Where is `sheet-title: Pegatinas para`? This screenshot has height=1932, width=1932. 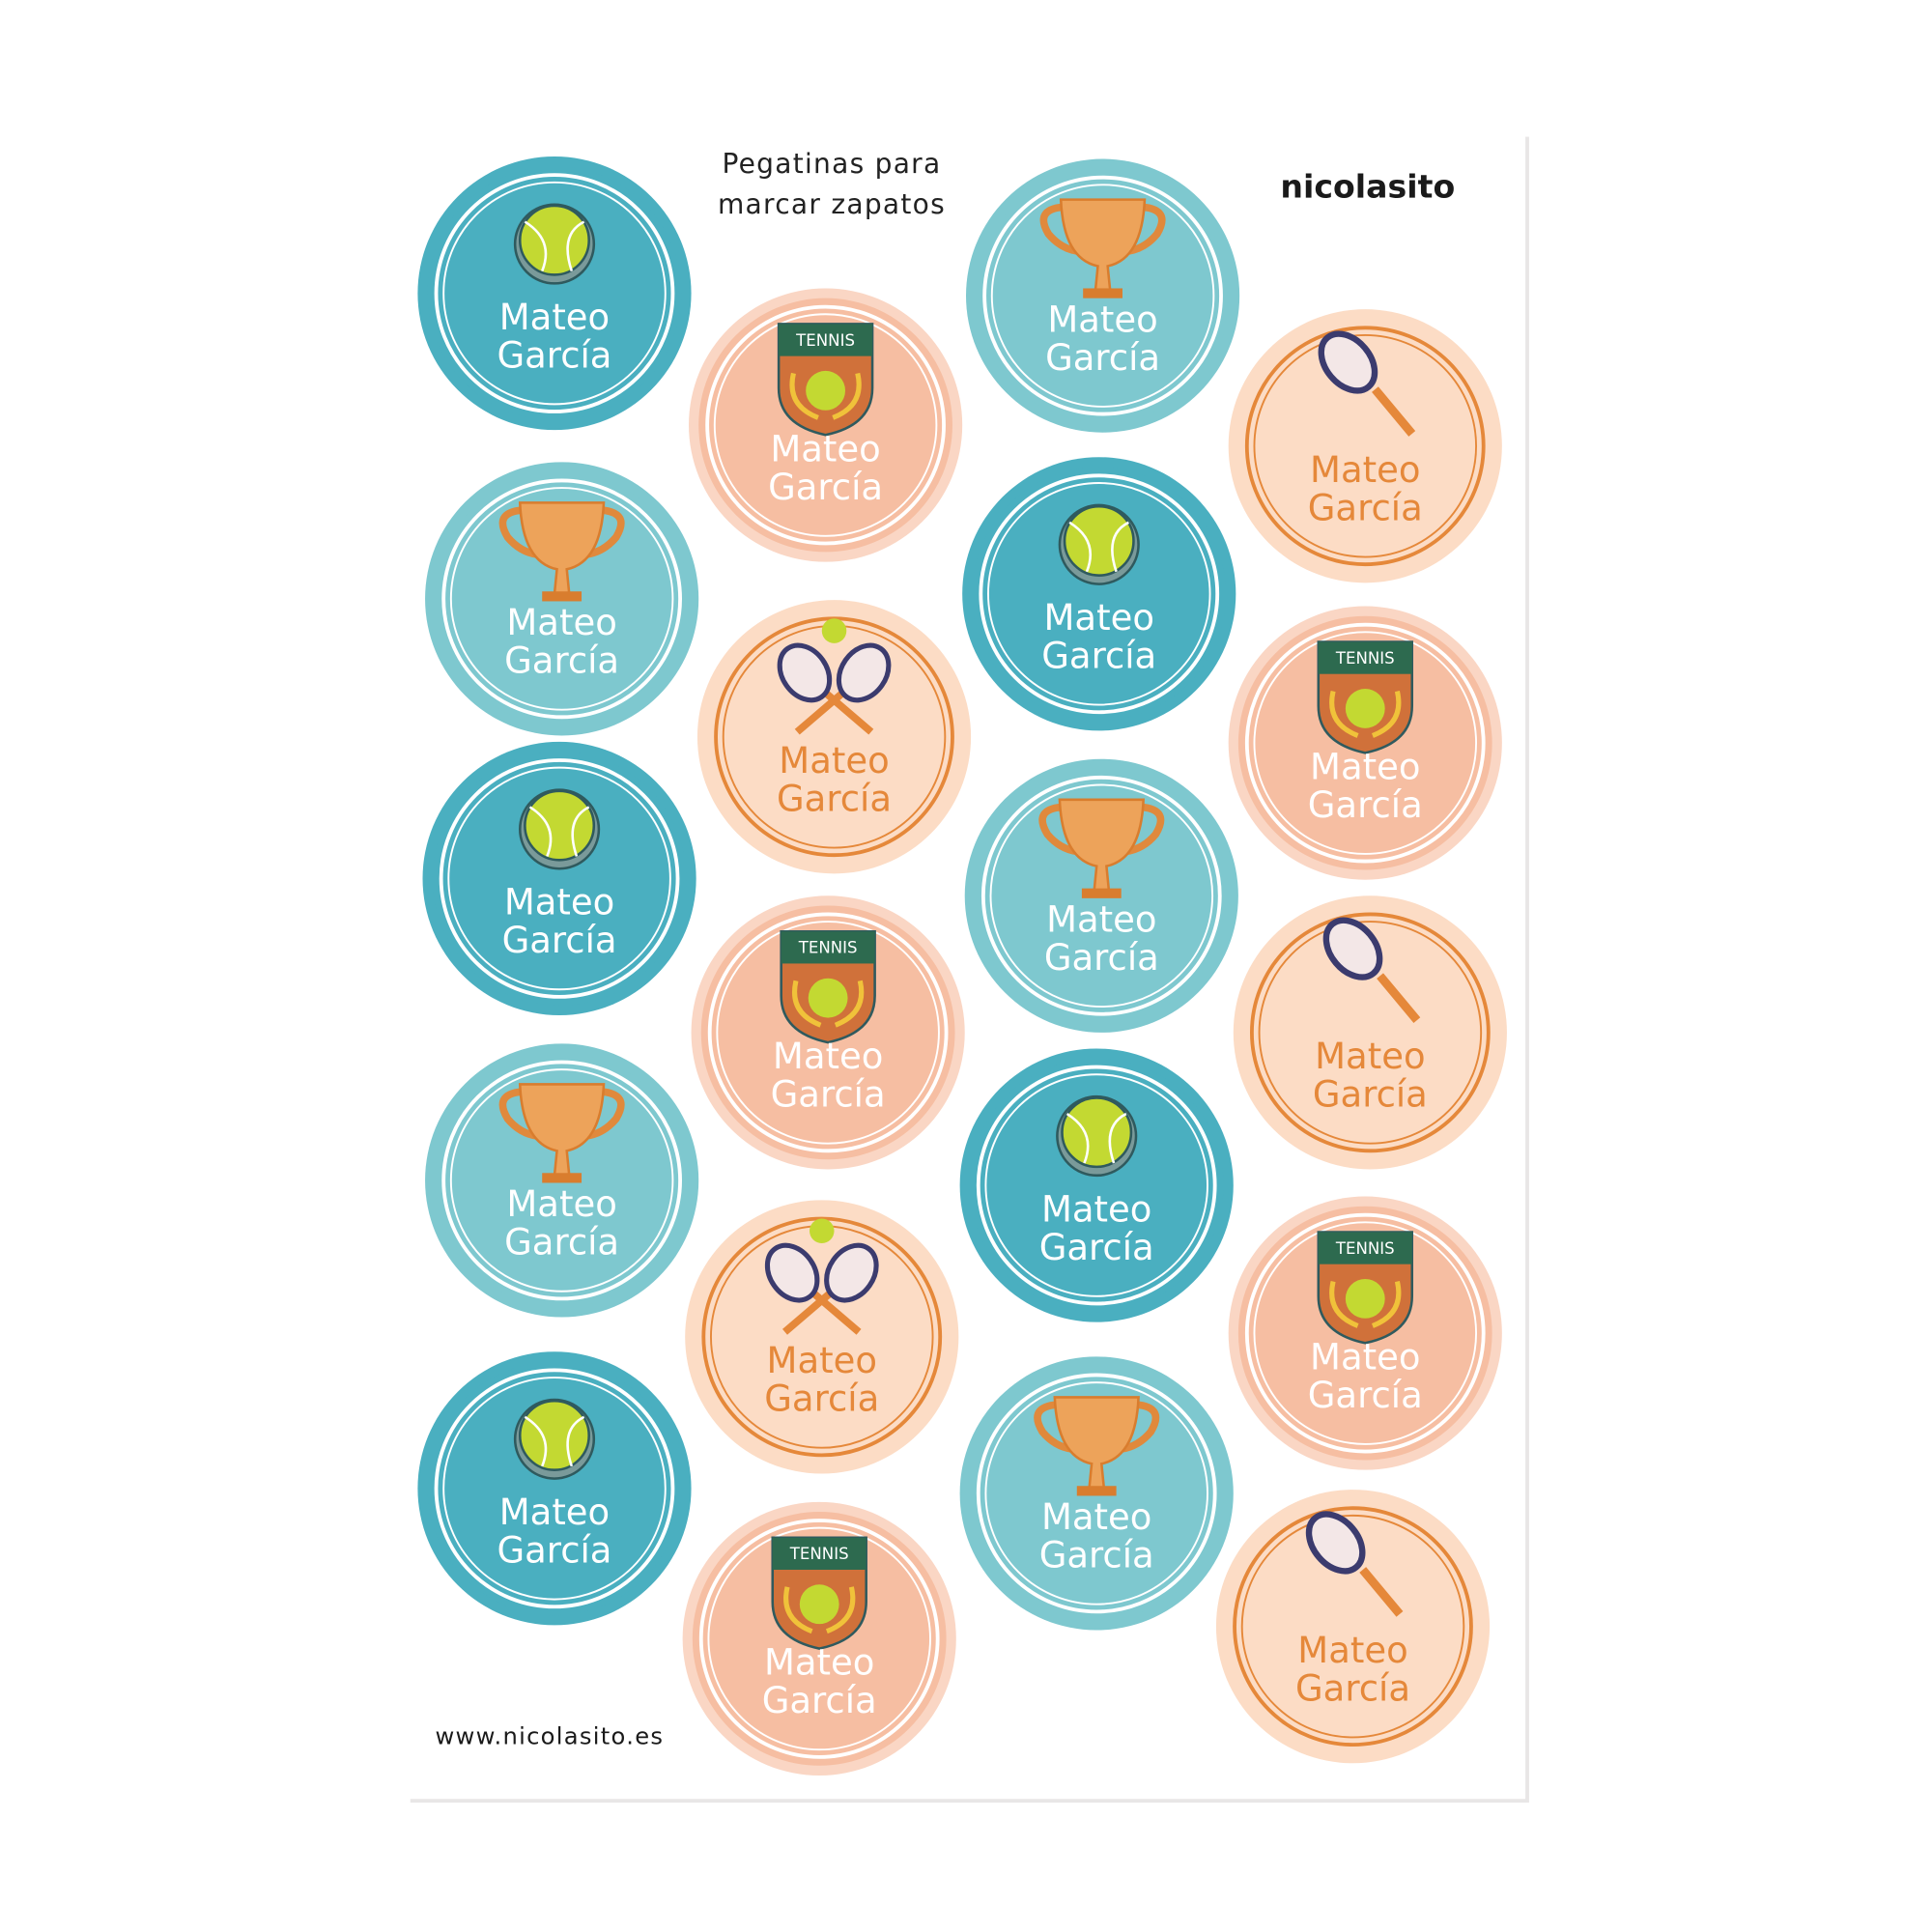
sheet-title: Pegatinas para is located at coordinates (831, 164).